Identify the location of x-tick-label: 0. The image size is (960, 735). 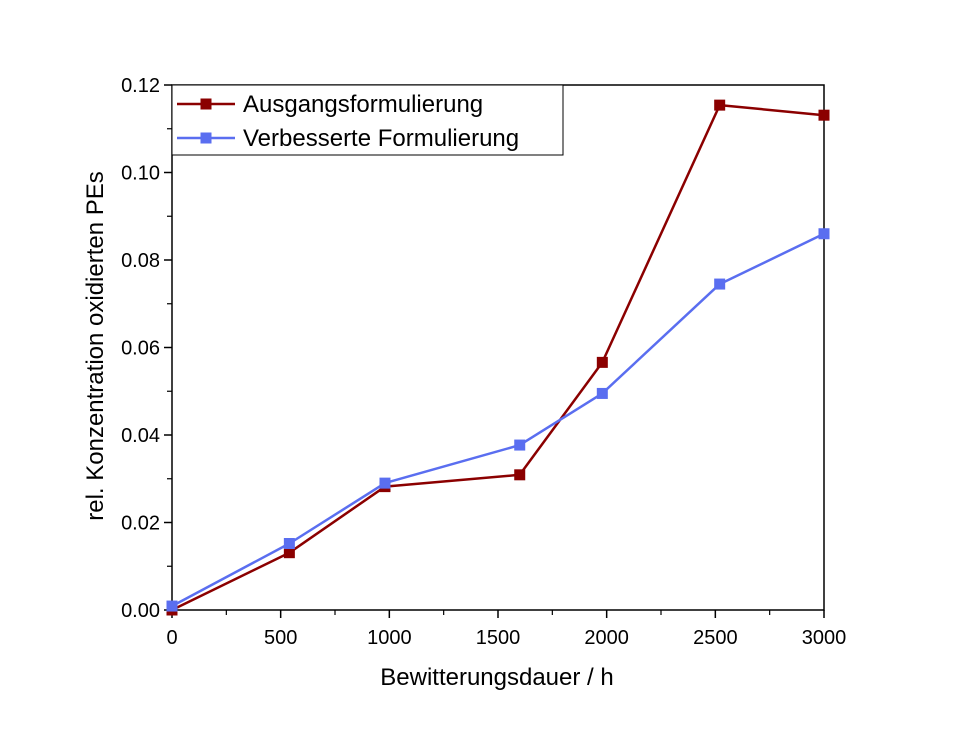
(171, 638).